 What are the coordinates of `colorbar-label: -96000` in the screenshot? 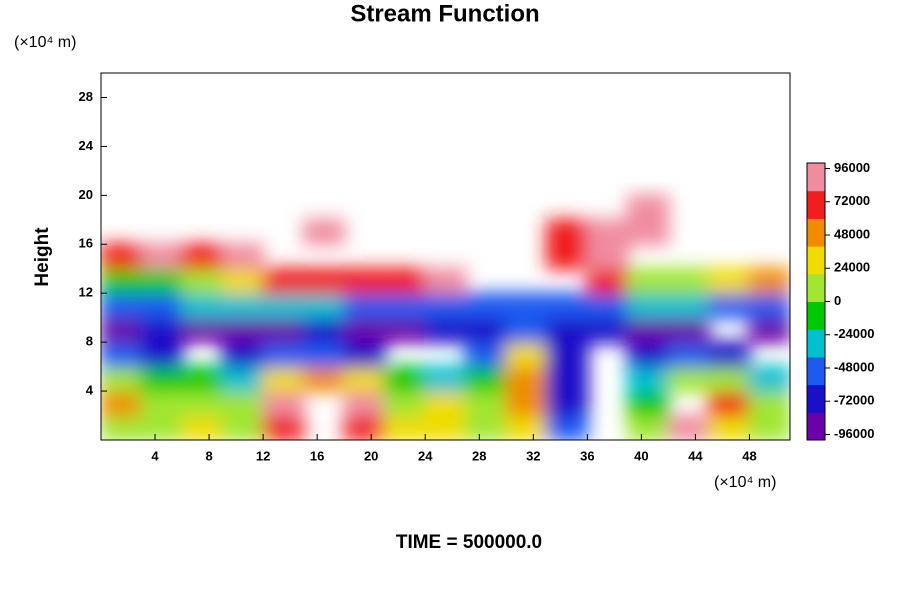 It's located at (854, 433).